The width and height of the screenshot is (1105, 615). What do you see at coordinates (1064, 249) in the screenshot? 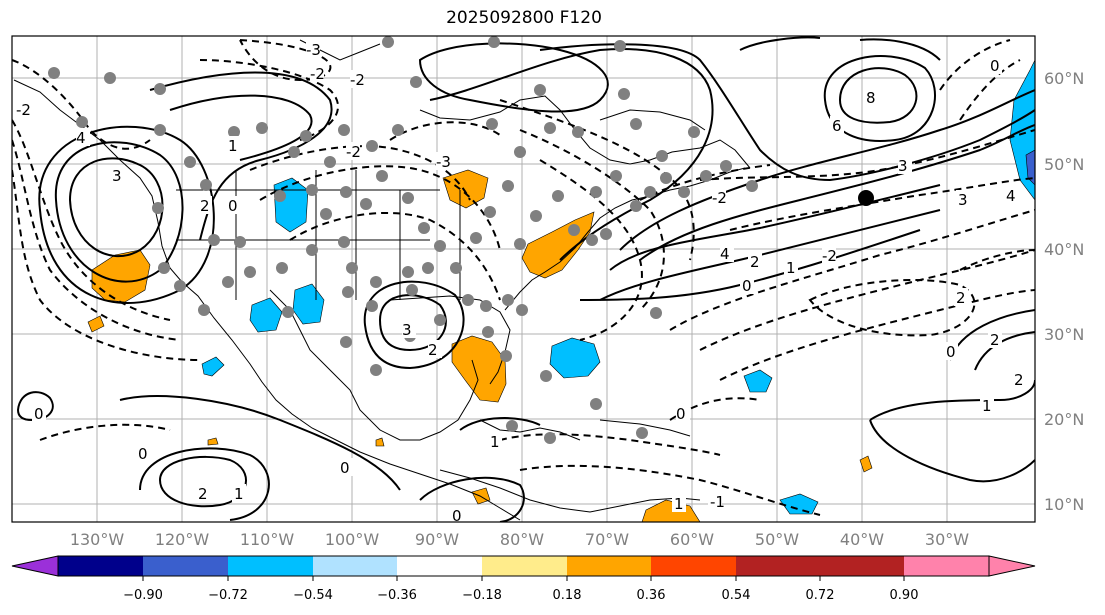
I see `lat-label: 40°N` at bounding box center [1064, 249].